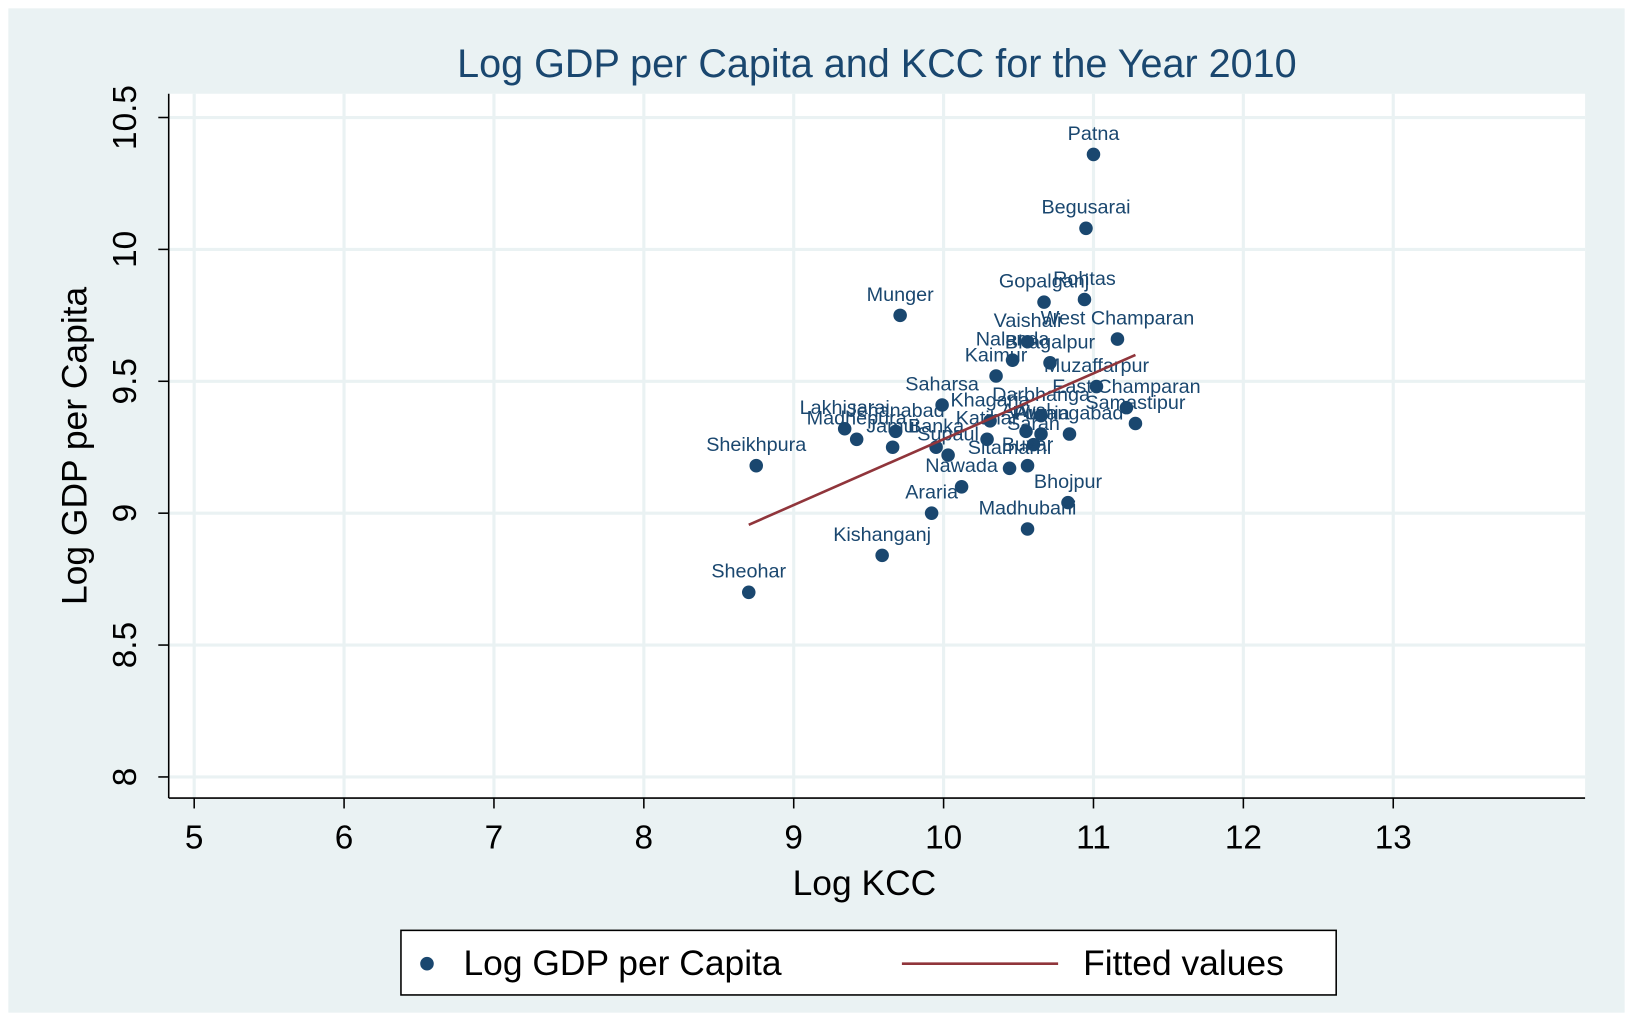 The width and height of the screenshot is (1633, 1021). Describe the element at coordinates (125, 381) in the screenshot. I see `y-tick-label: 9.5` at that location.